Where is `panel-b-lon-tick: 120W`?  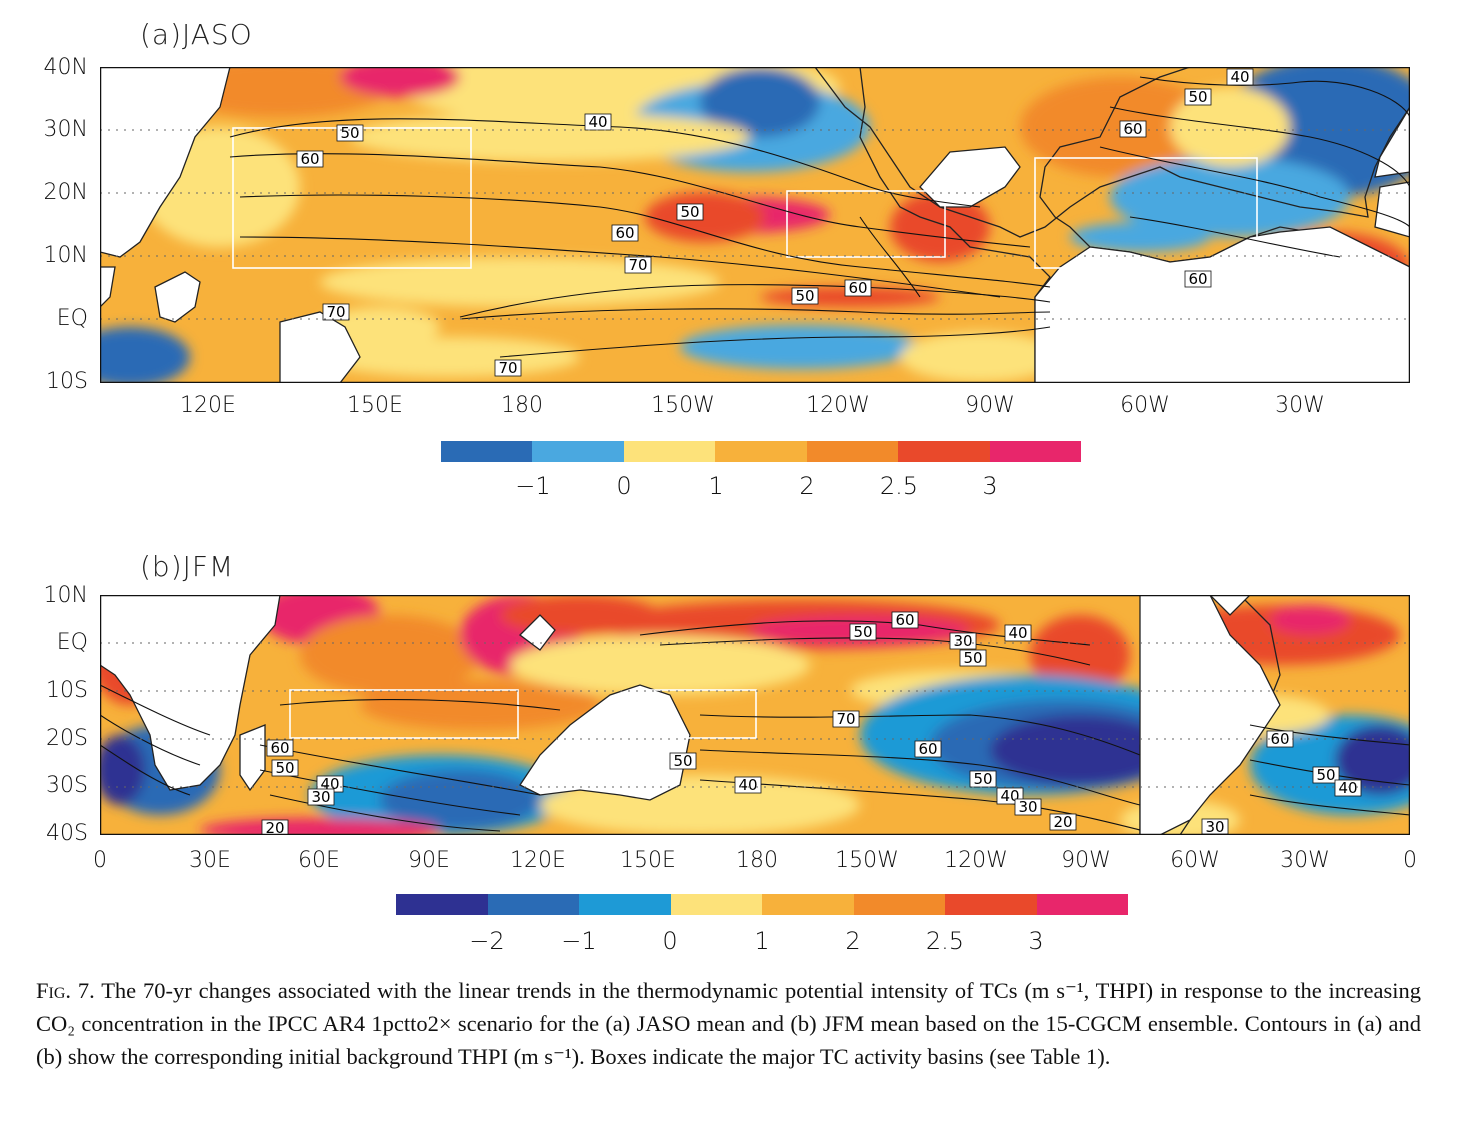 panel-b-lon-tick: 120W is located at coordinates (976, 860).